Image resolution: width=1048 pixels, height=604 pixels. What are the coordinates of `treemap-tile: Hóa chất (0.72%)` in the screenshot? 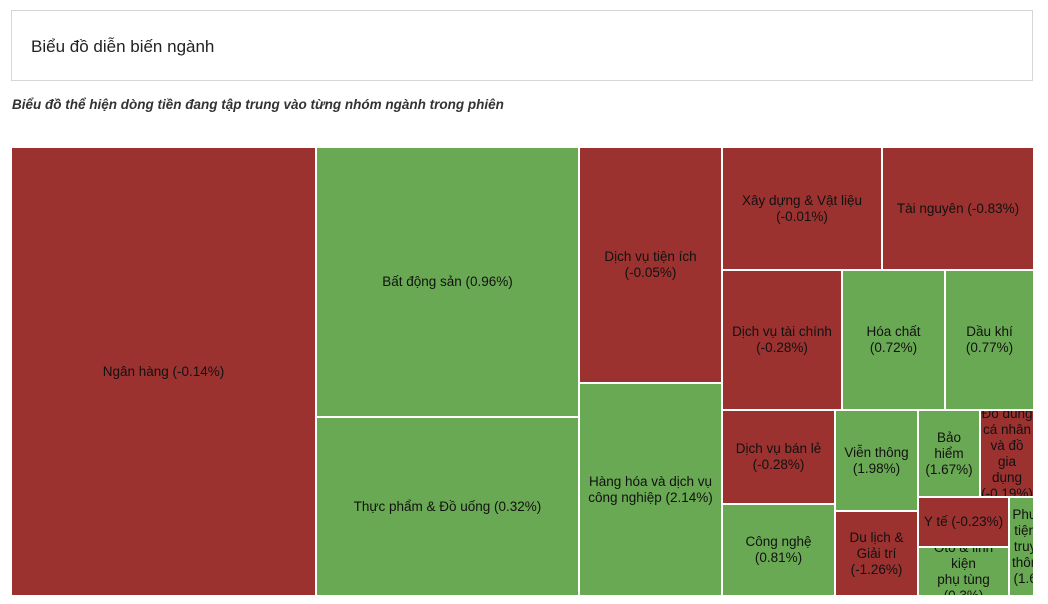 It's located at (893, 340).